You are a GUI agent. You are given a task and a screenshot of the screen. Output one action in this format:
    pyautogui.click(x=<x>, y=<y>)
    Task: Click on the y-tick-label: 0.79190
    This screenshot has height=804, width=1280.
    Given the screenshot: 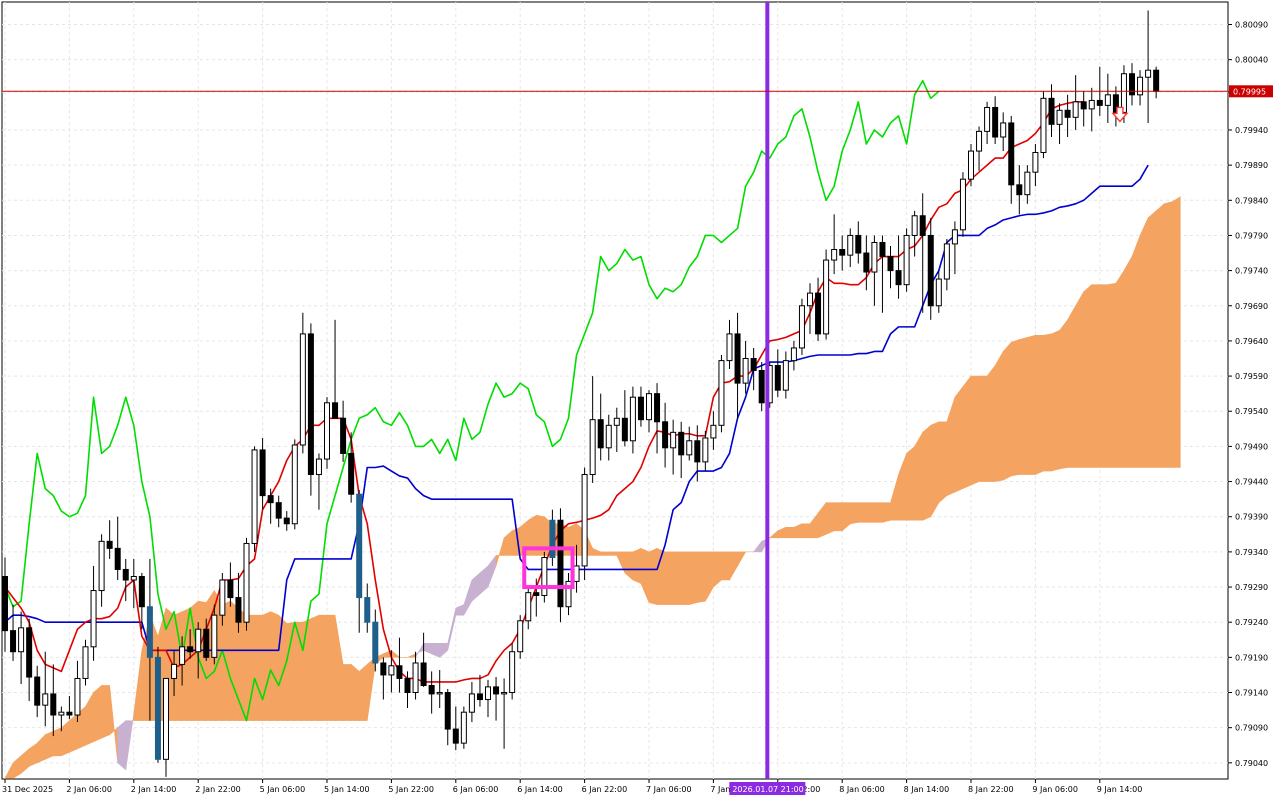 What is the action you would take?
    pyautogui.click(x=1251, y=657)
    